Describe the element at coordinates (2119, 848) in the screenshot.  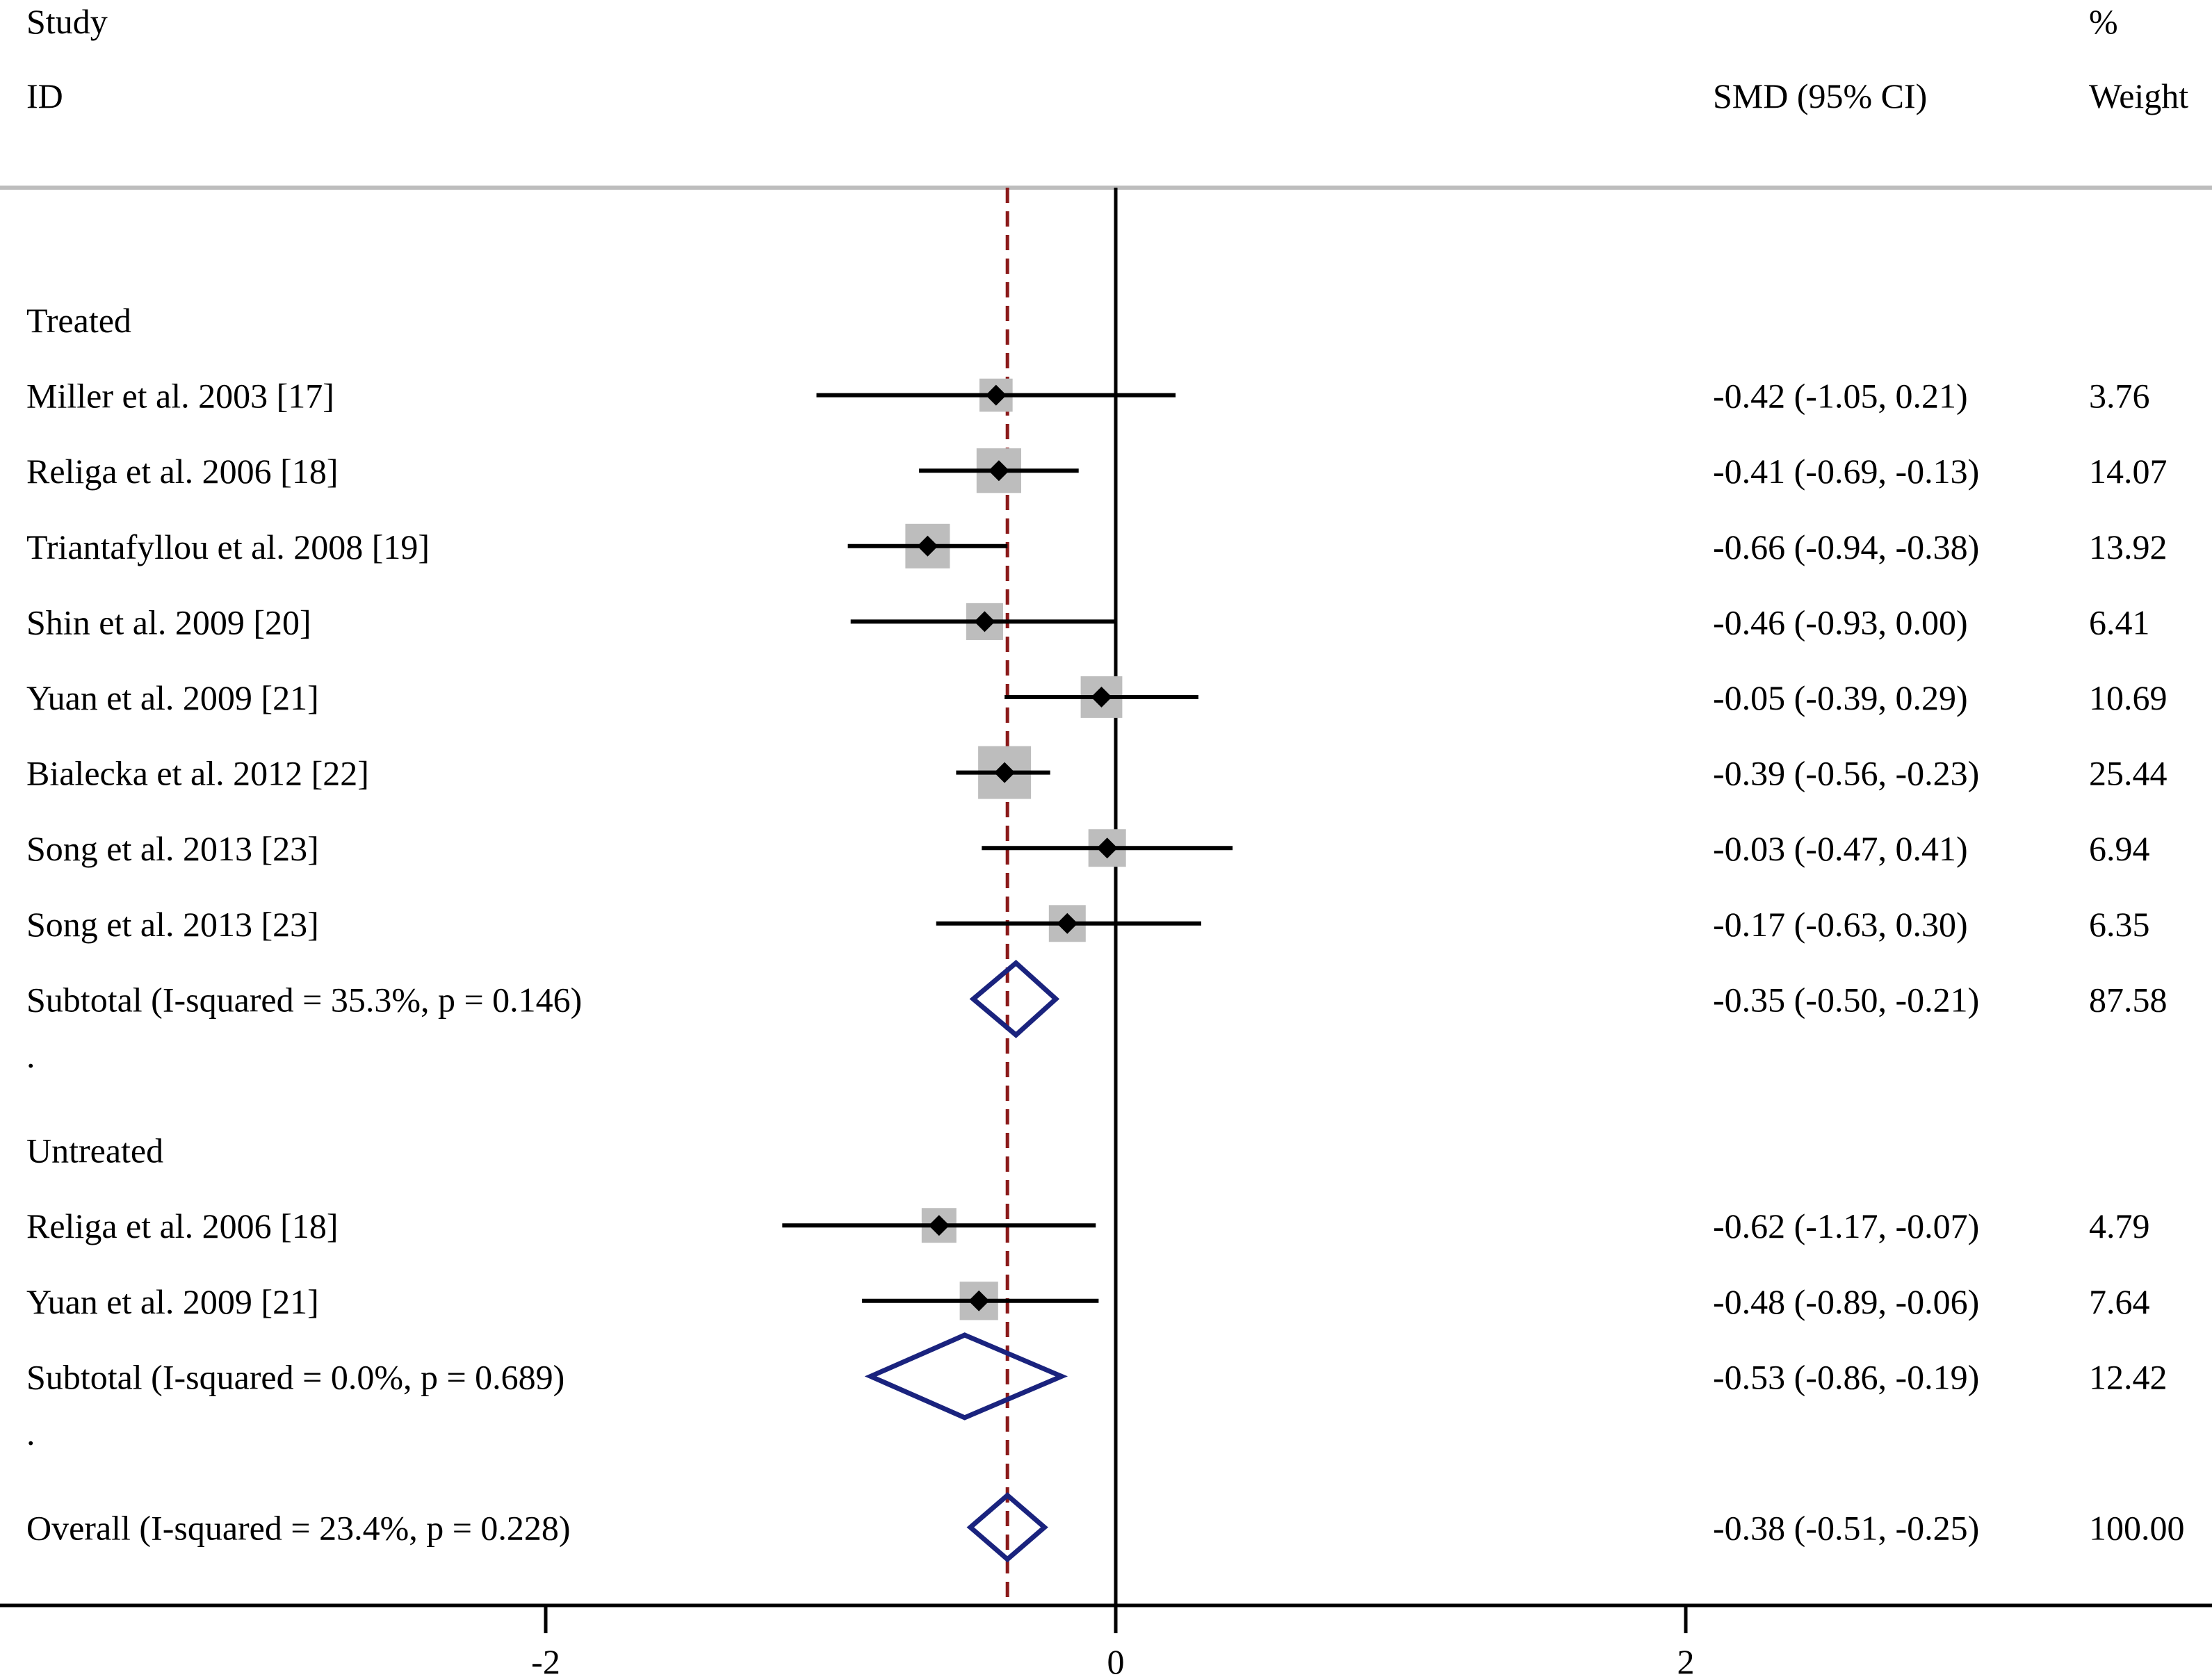
I see `weight-text: 6.94` at that location.